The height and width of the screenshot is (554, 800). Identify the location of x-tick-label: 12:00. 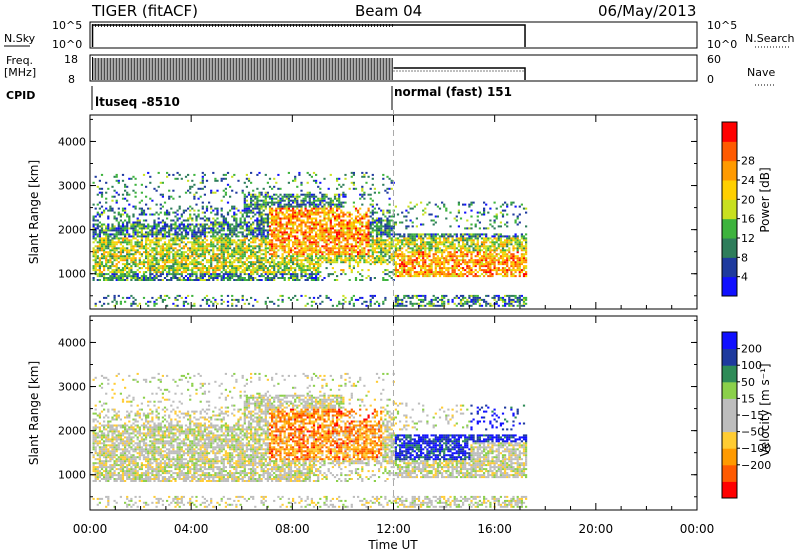
(393, 529).